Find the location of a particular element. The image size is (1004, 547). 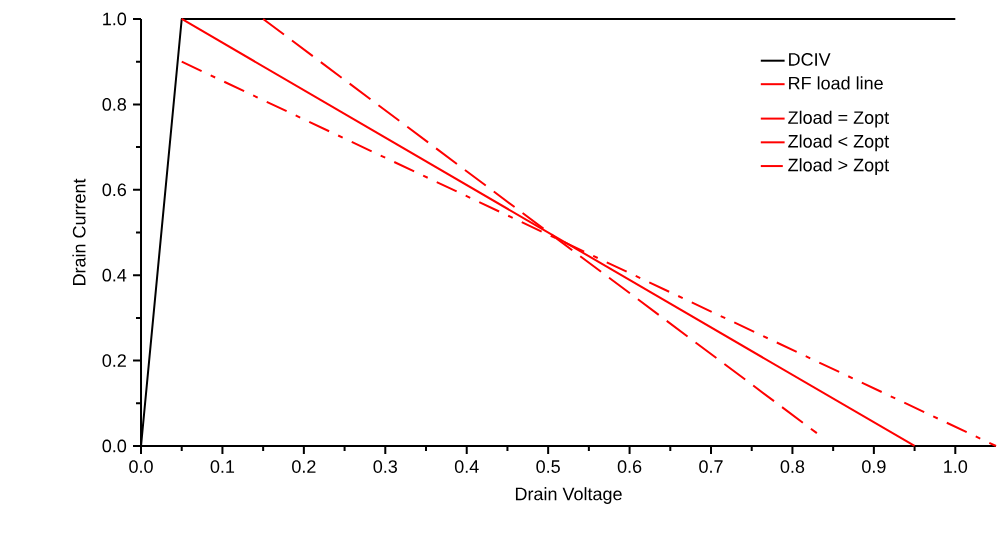

legend-label: Zload > Zopt is located at coordinates (839, 166).